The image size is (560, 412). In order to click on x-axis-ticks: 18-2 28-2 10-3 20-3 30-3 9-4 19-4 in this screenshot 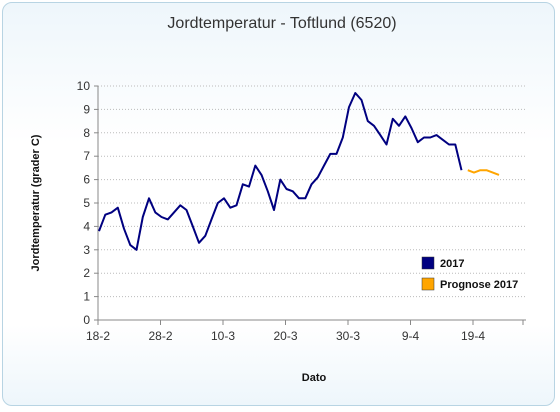, I will do `click(305, 331)`.